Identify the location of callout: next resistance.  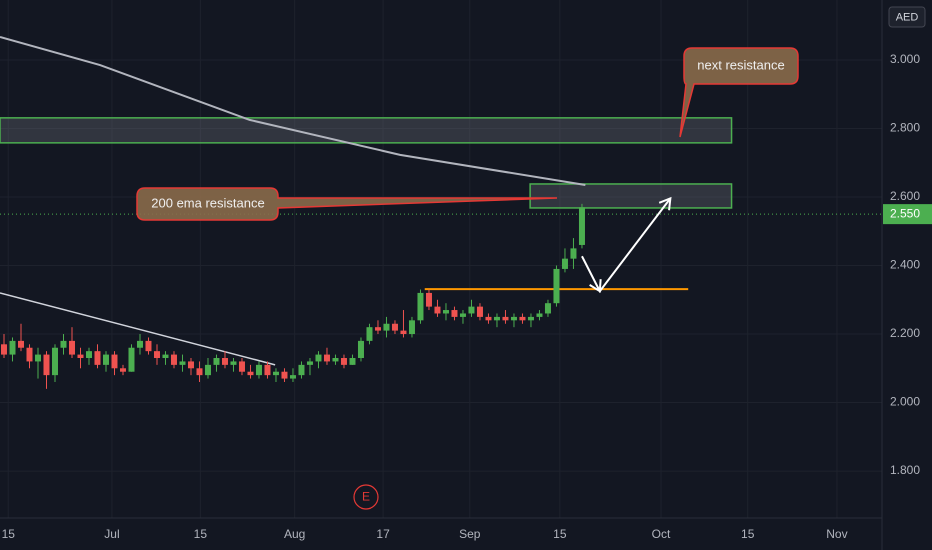
(739, 92).